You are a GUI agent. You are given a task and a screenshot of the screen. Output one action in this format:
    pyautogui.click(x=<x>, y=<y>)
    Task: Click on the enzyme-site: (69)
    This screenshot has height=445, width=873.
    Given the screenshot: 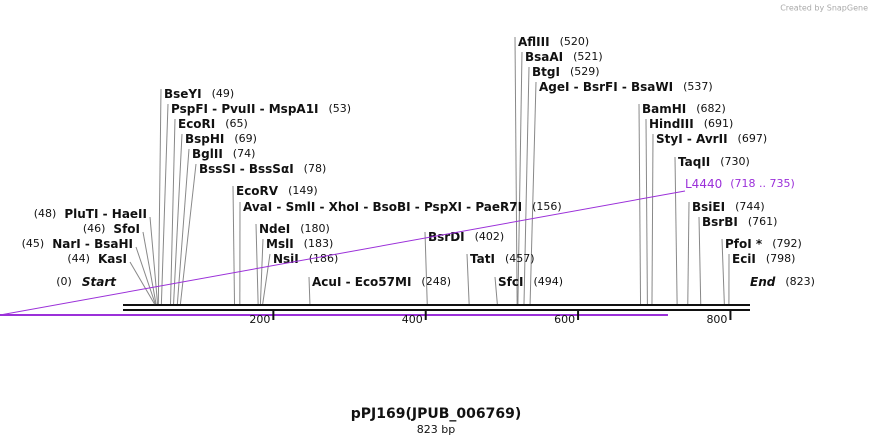 What is the action you would take?
    pyautogui.click(x=245, y=138)
    